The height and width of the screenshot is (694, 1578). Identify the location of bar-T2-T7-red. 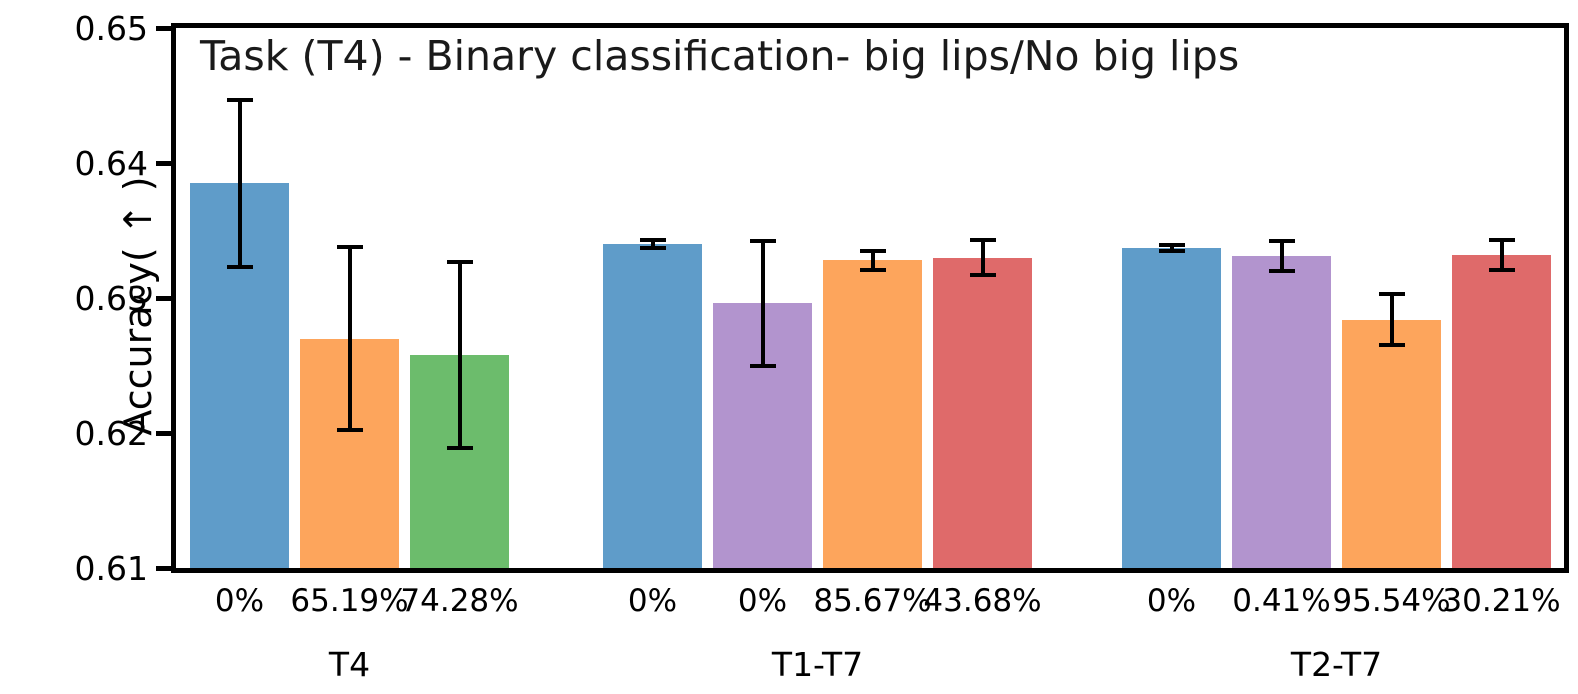
(1501, 411).